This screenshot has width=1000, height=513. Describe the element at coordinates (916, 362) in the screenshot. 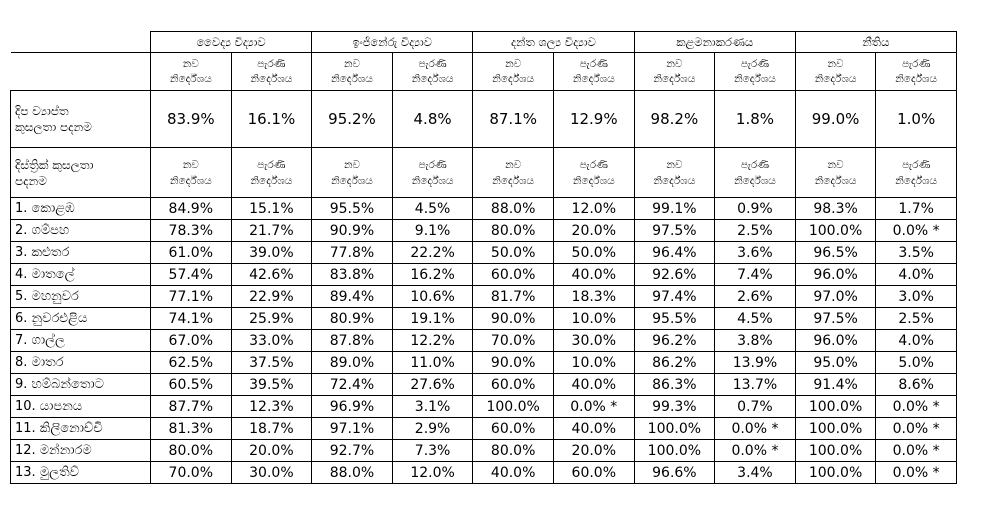

I see `table-cell: 5.0%` at that location.